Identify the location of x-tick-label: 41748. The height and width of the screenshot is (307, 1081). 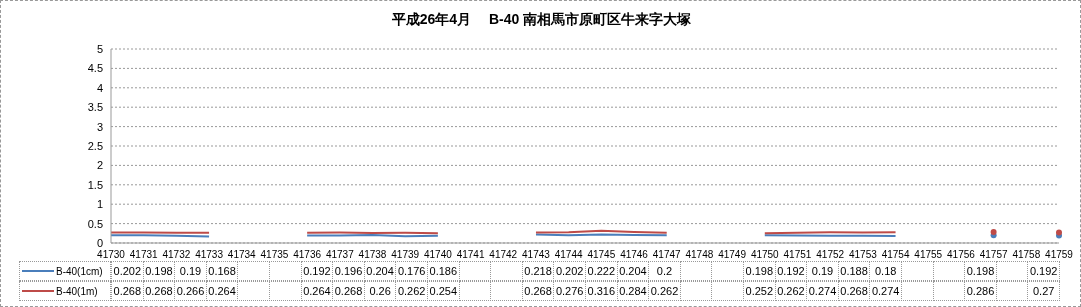
(699, 255).